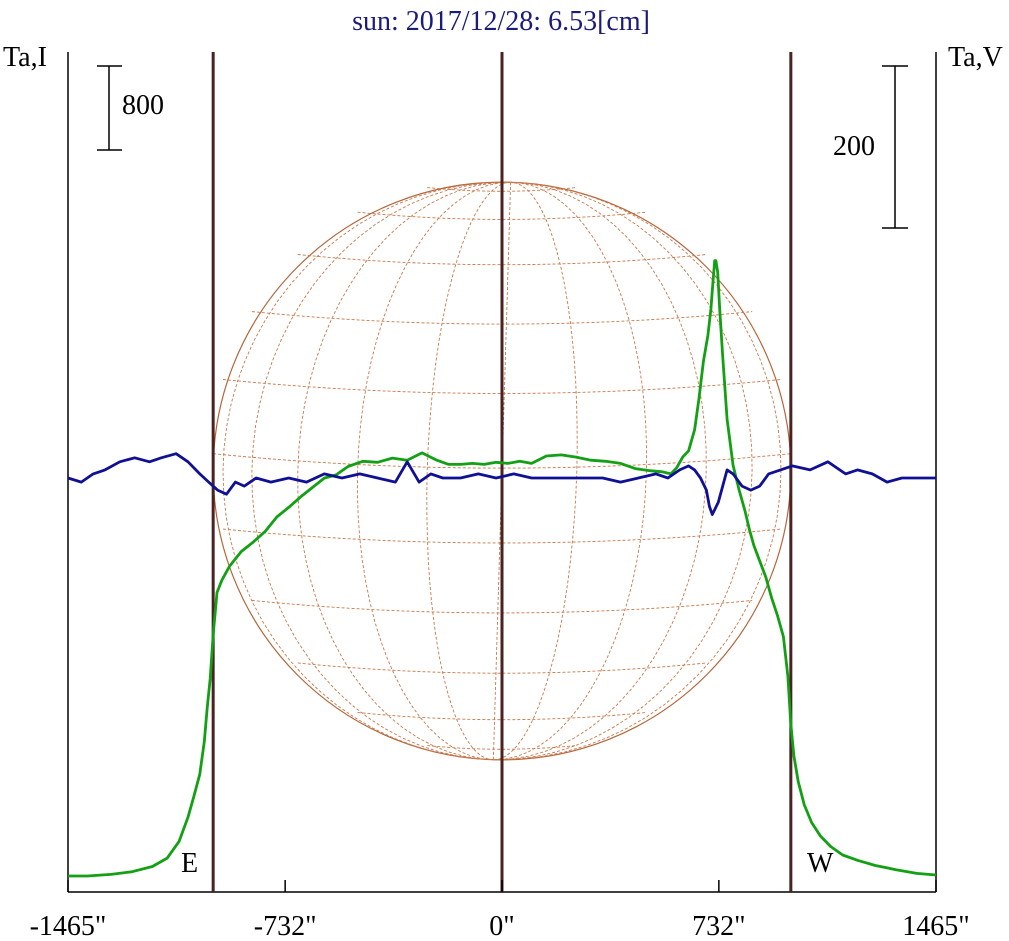  Describe the element at coordinates (25, 57) in the screenshot. I see `left-axis-label: Ta,I` at that location.